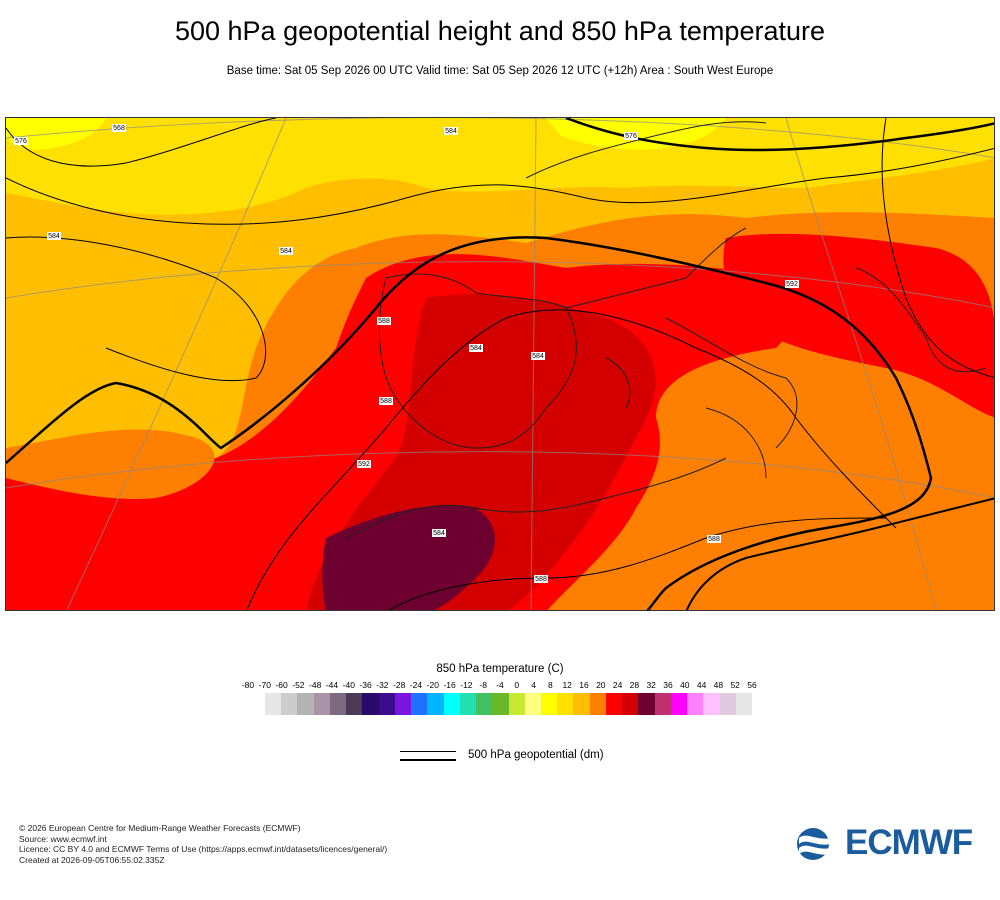 This screenshot has height=900, width=1000. Describe the element at coordinates (500, 685) in the screenshot. I see `colorbar-tick-label: -4` at that location.